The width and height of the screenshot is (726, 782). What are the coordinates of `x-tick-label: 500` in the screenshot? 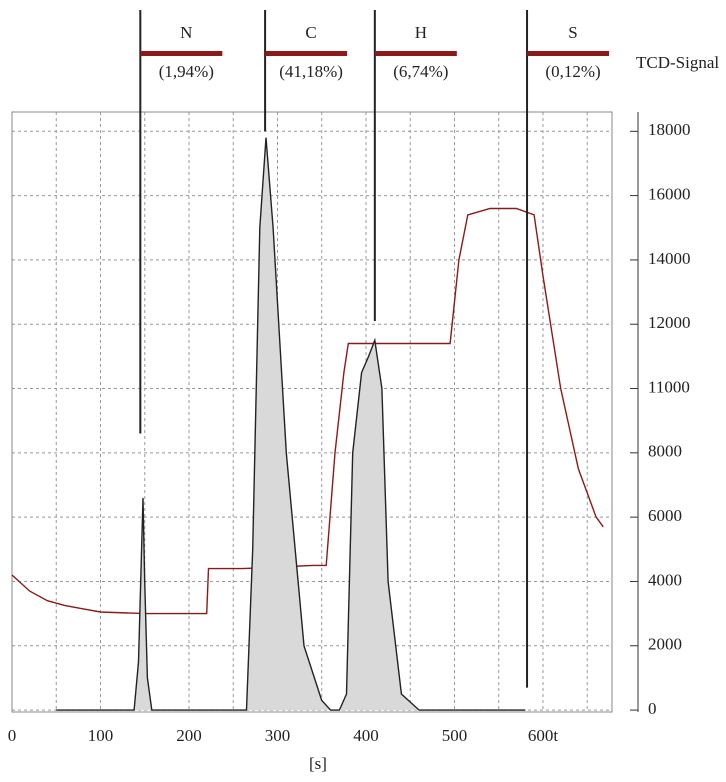 It's located at (455, 735).